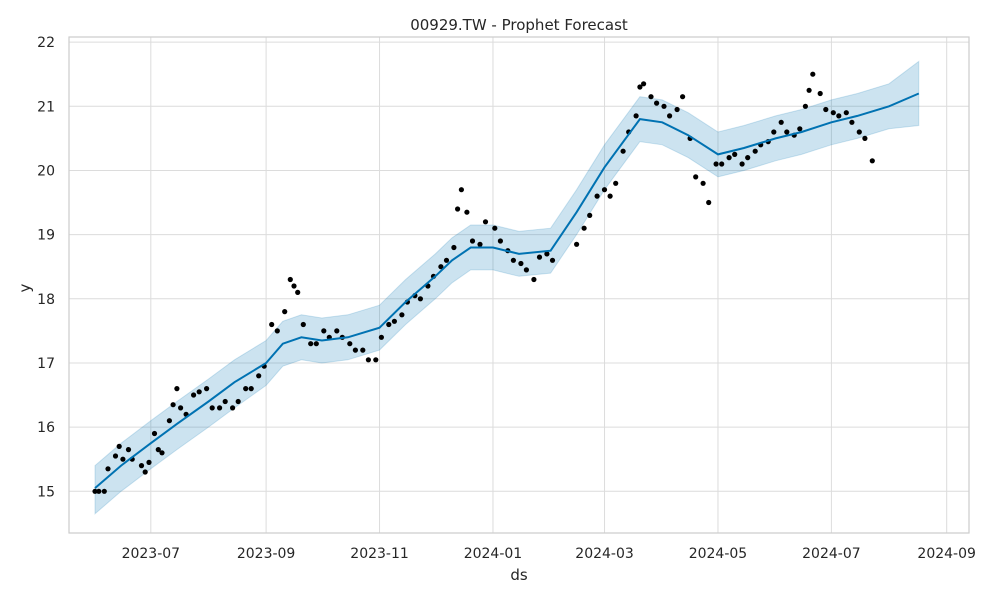 The height and width of the screenshot is (600, 1000). Describe the element at coordinates (46, 107) in the screenshot. I see `y-tick-label: 21` at that location.